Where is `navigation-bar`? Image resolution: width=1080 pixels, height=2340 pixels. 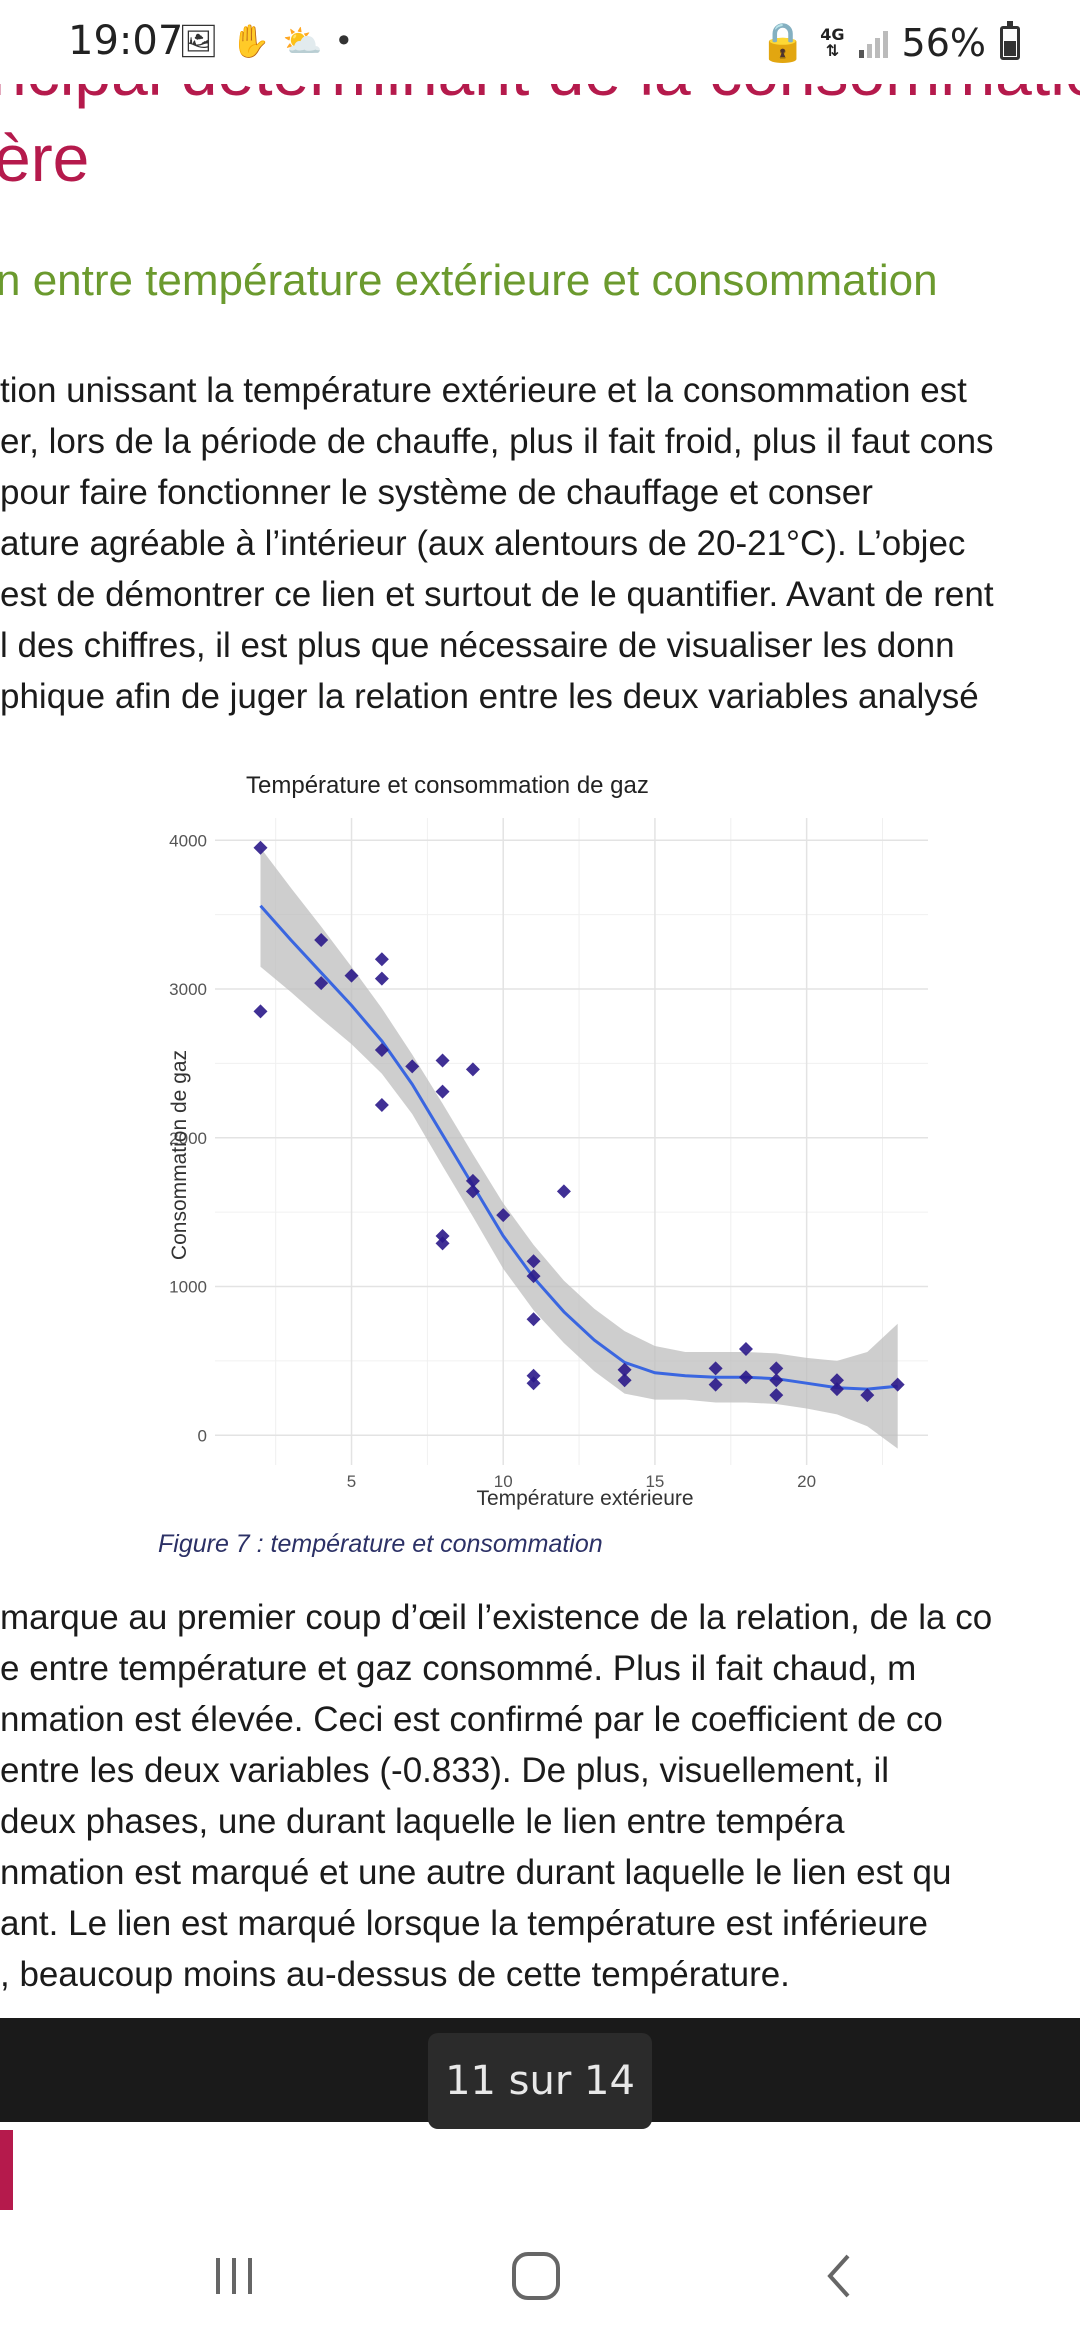
navigation-bar is located at coordinates (540, 2275).